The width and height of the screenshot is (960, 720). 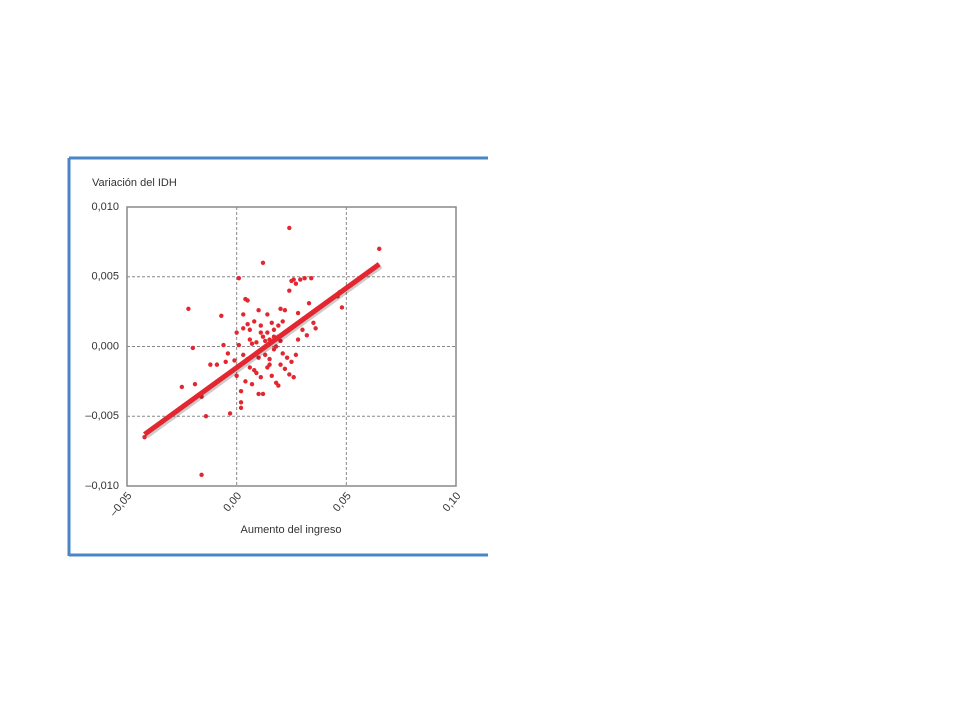 I want to click on y-tick-label: –0,010, so click(x=102, y=486).